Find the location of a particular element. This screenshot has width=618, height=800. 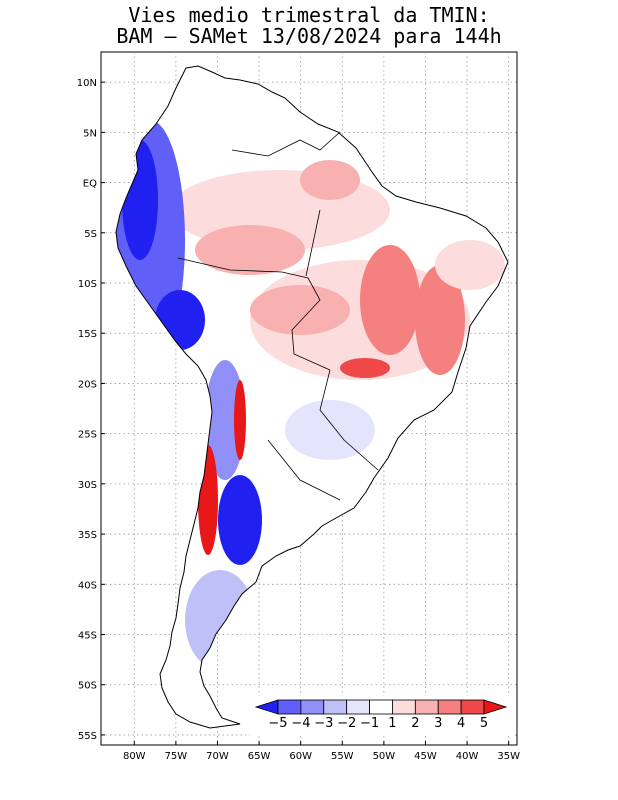

warm-bias-northeast is located at coordinates (470, 265).